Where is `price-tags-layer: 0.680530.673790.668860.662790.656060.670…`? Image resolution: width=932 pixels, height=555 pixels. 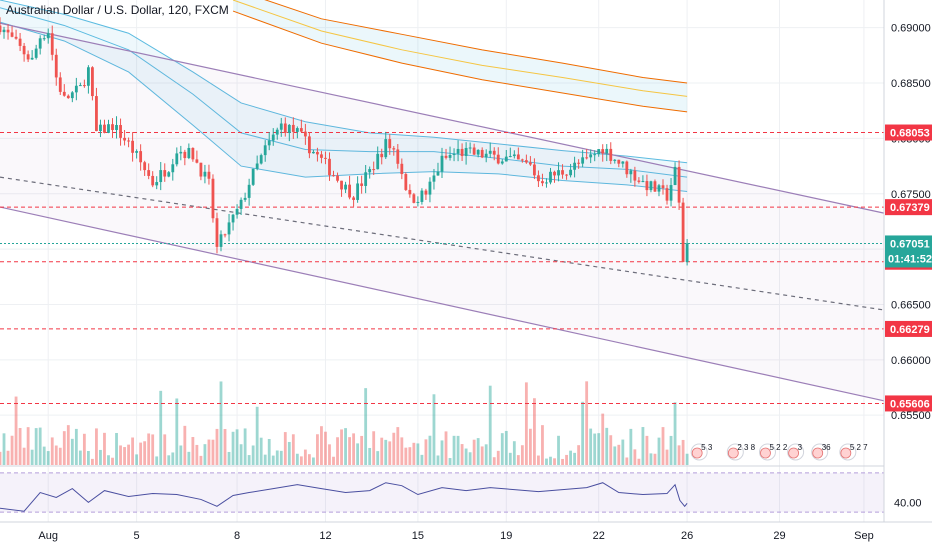 price-tags-layer: 0.680530.673790.668860.662790.656060.670… is located at coordinates (908, 268).